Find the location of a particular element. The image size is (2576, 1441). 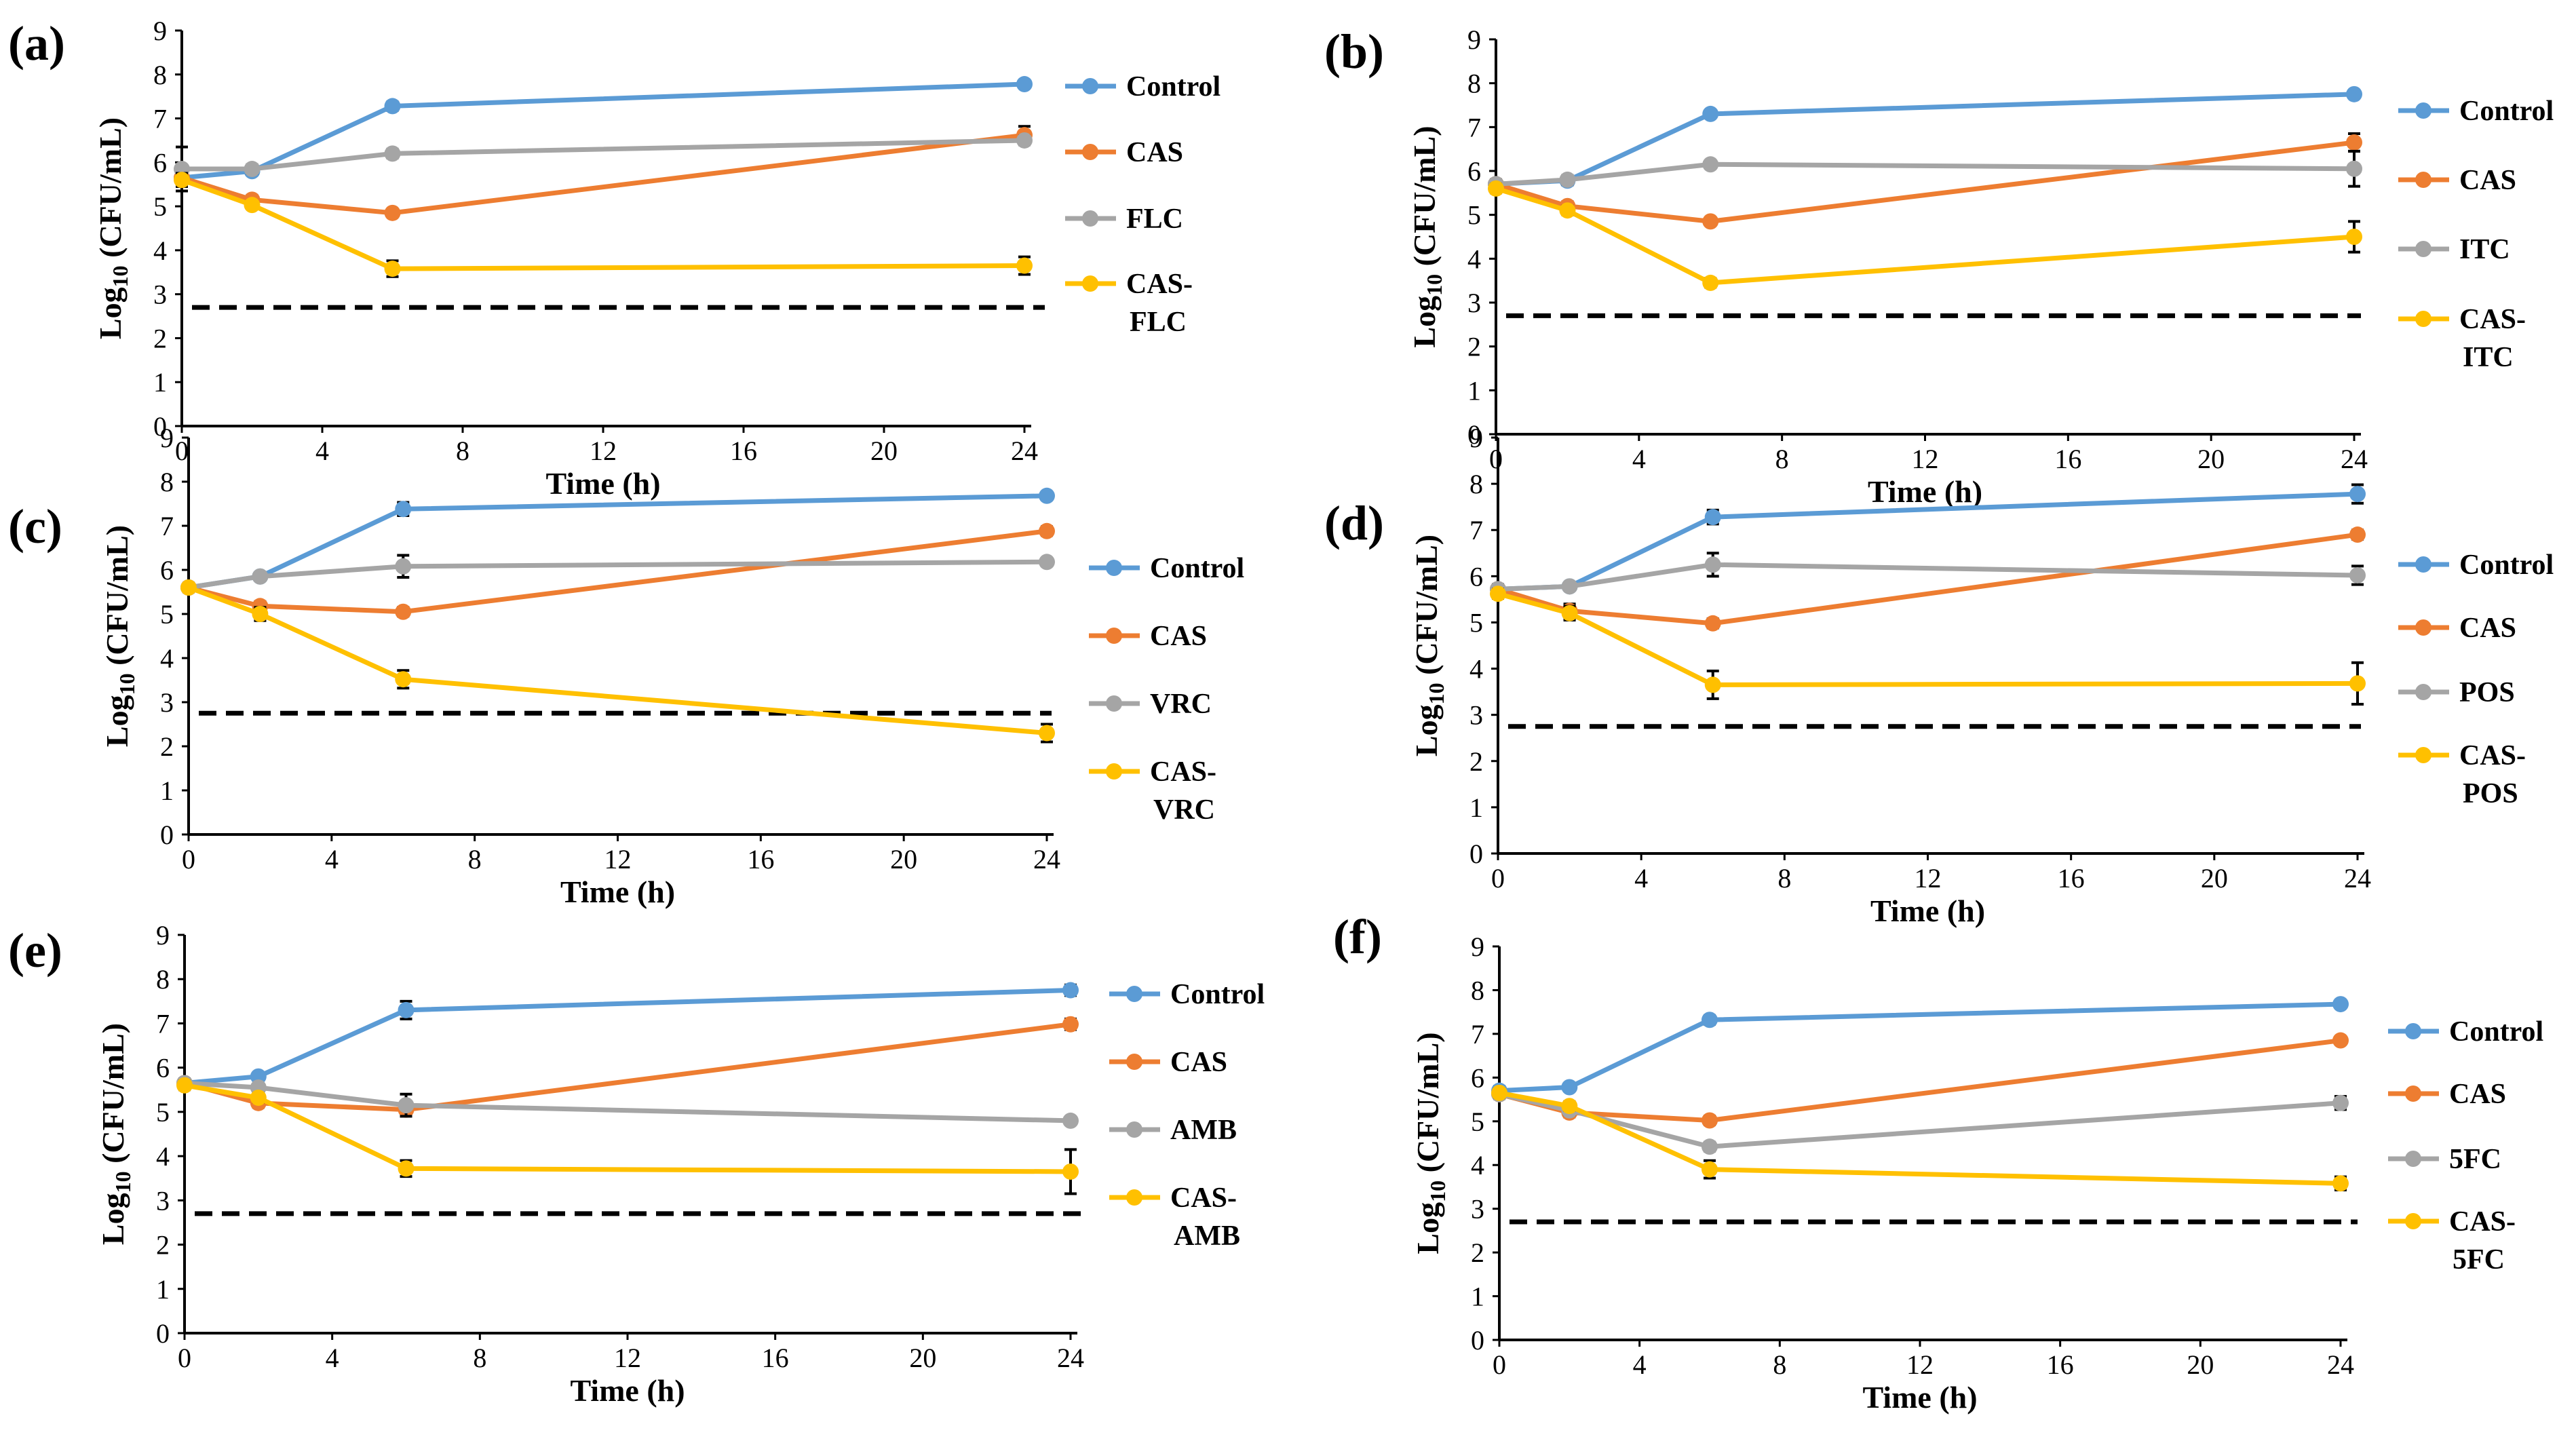

series-cas-5fc is located at coordinates (1920, 1138).